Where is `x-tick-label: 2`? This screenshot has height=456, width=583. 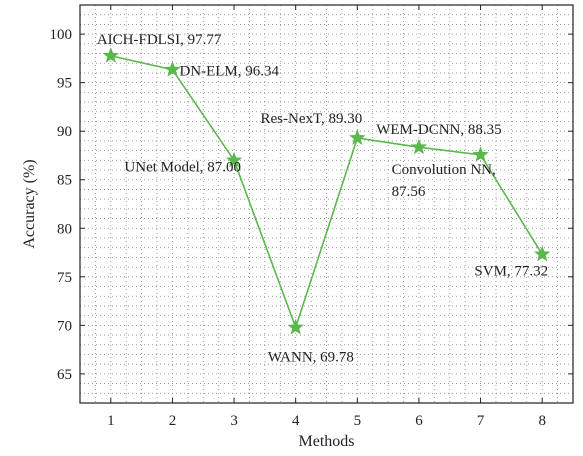 x-tick-label: 2 is located at coordinates (173, 421).